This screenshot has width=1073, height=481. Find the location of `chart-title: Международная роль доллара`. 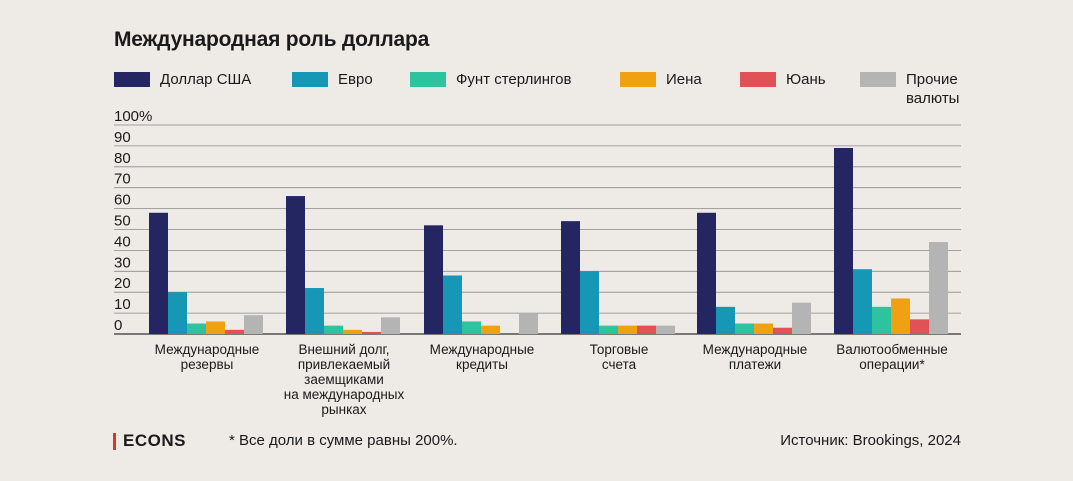

chart-title: Международная роль доллара is located at coordinates (272, 39).